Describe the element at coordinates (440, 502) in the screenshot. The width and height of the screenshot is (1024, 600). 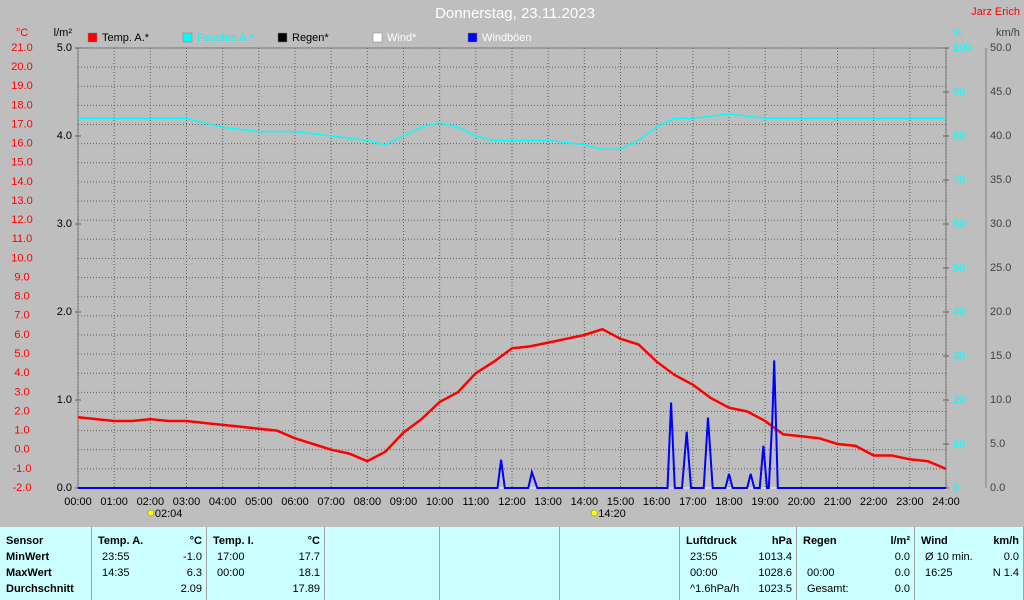
I see `x-tick-label: 10:00` at that location.